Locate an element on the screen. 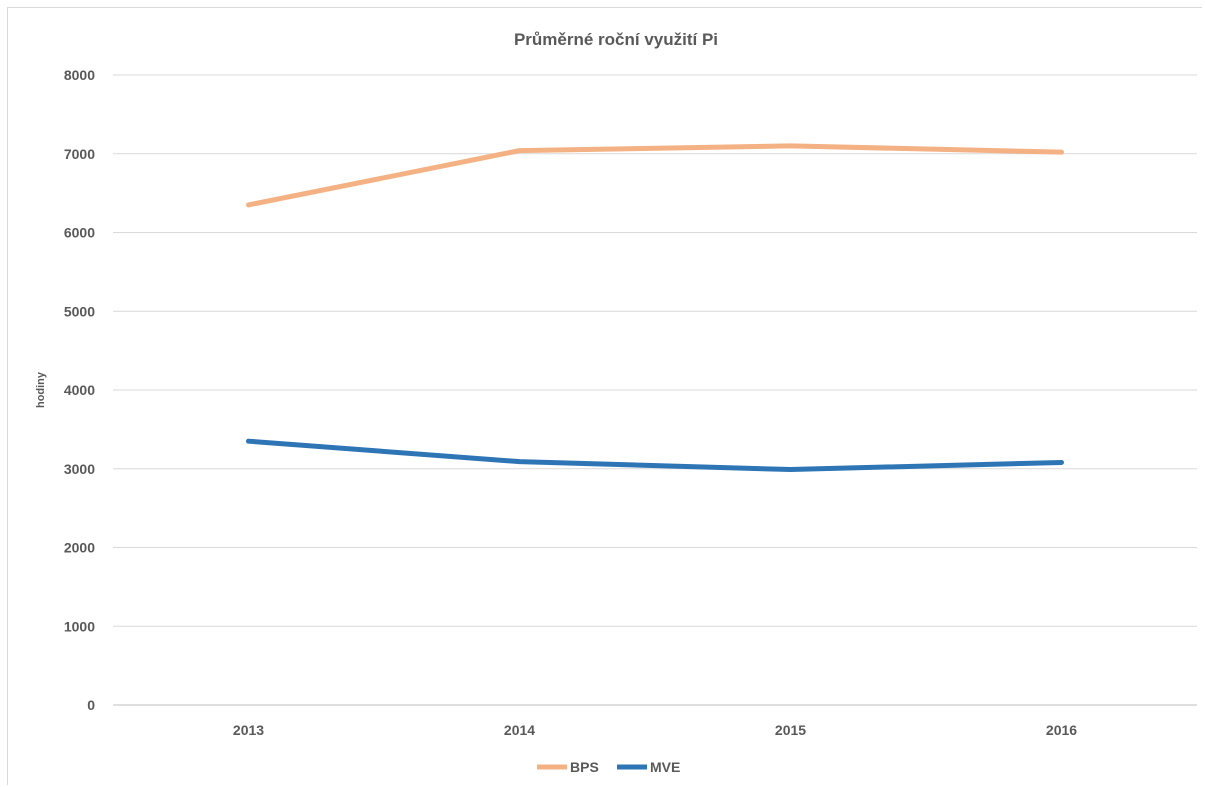 This screenshot has width=1205, height=787. y-tick-label: 1000 is located at coordinates (79, 626).